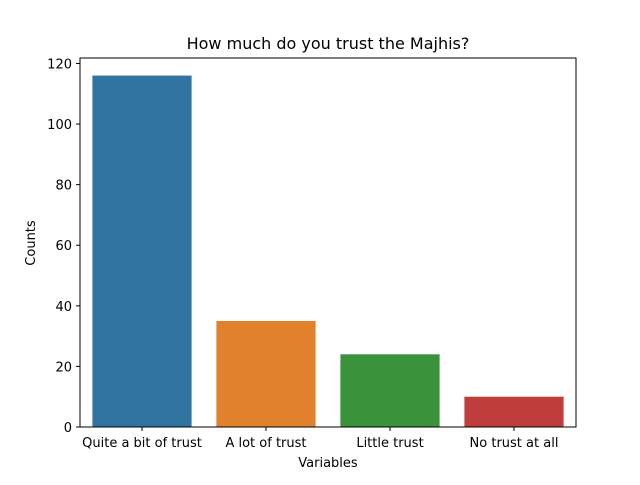 Image resolution: width=640 pixels, height=485 pixels. Describe the element at coordinates (389, 443) in the screenshot. I see `x-tick-label-2: Little trust` at that location.